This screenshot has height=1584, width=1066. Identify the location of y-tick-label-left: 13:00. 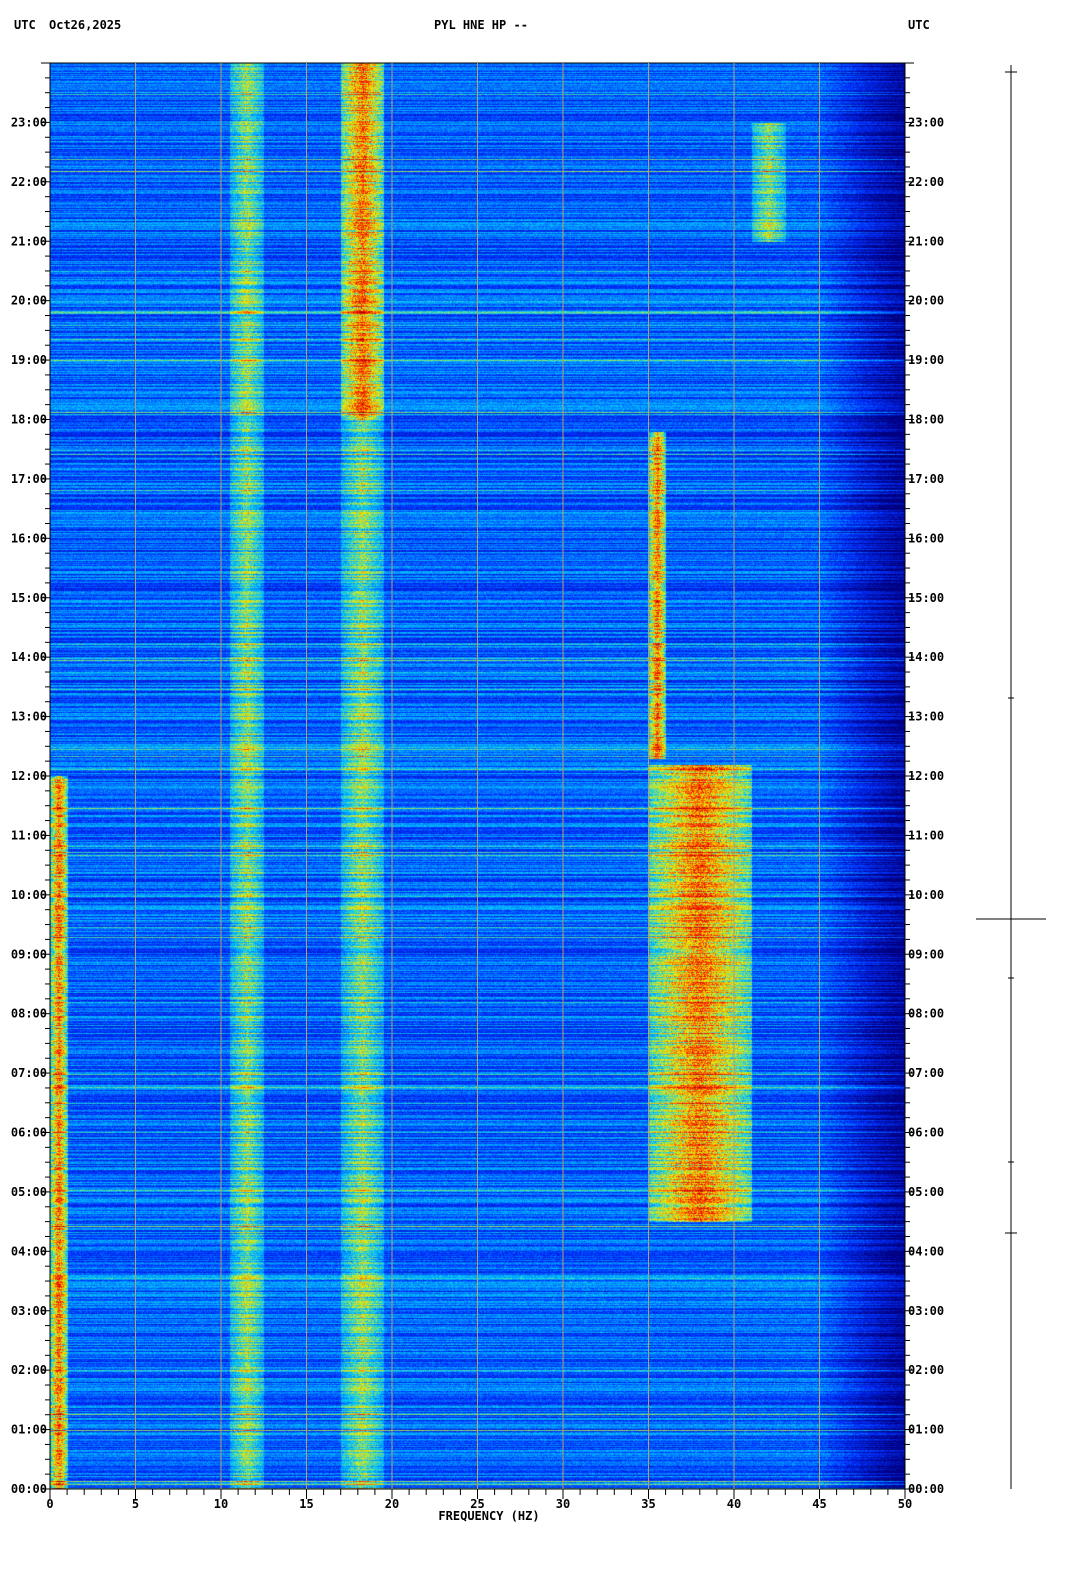
(29, 717).